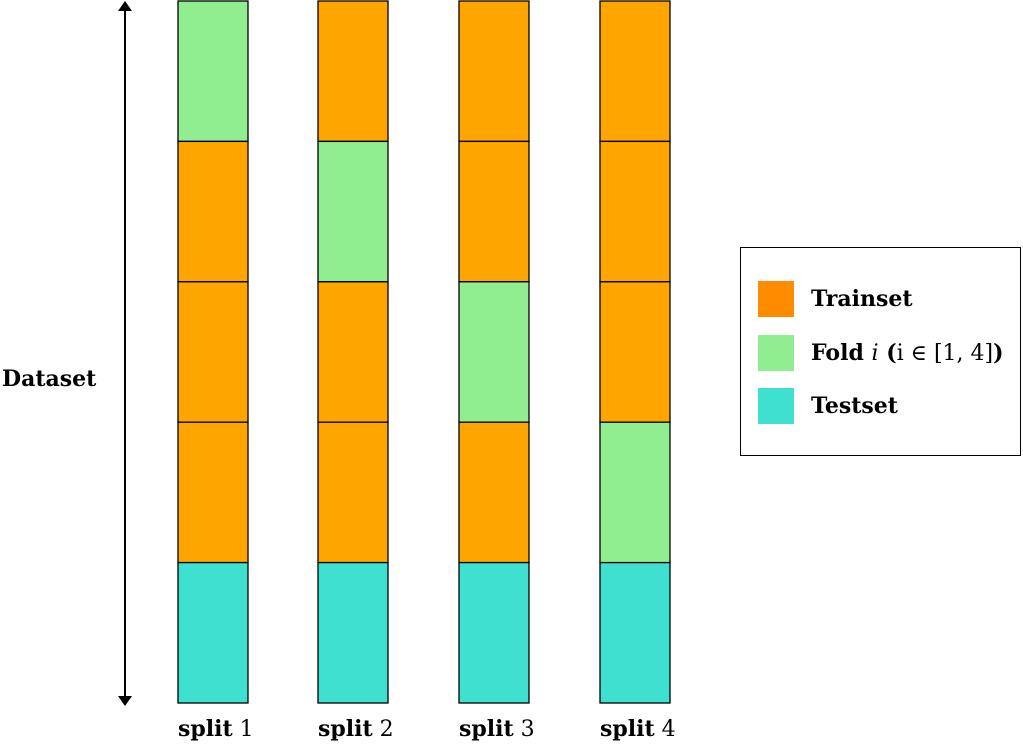  I want to click on split-label-number: 1, so click(243, 729).